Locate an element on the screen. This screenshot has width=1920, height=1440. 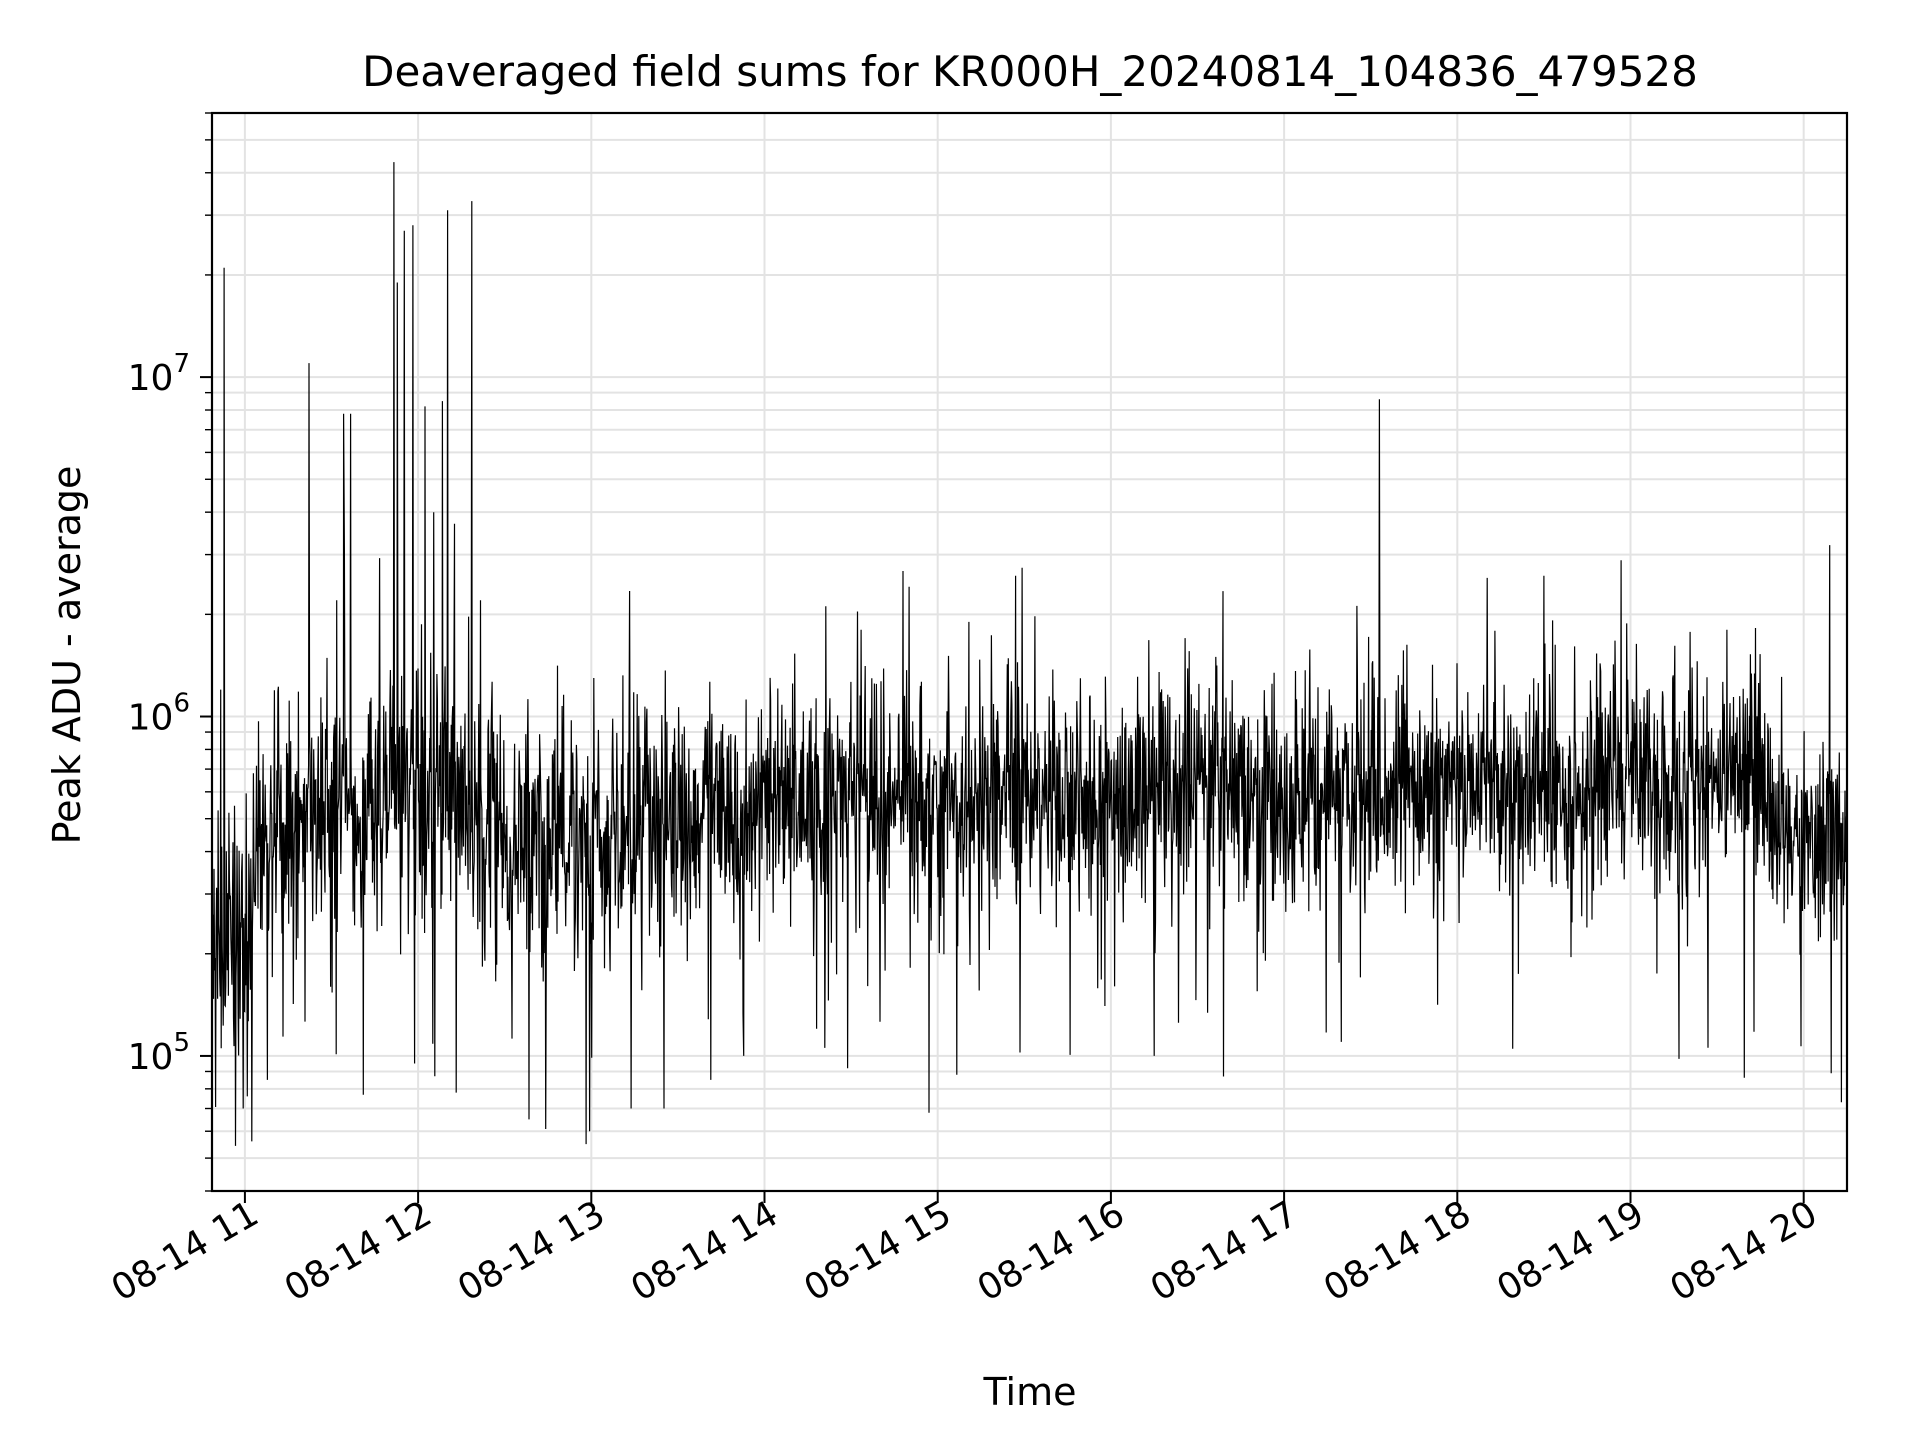
y-axis-label: Peak ADU - average is located at coordinates (67, 655).